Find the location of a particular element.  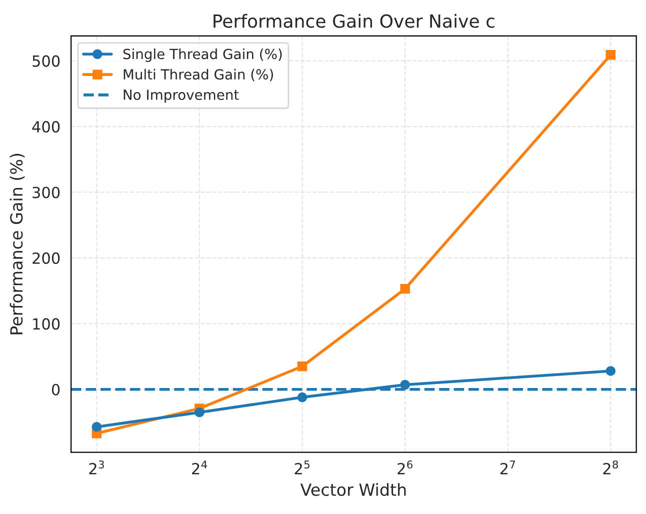

x-axis-title: Vector Width is located at coordinates (353, 489).